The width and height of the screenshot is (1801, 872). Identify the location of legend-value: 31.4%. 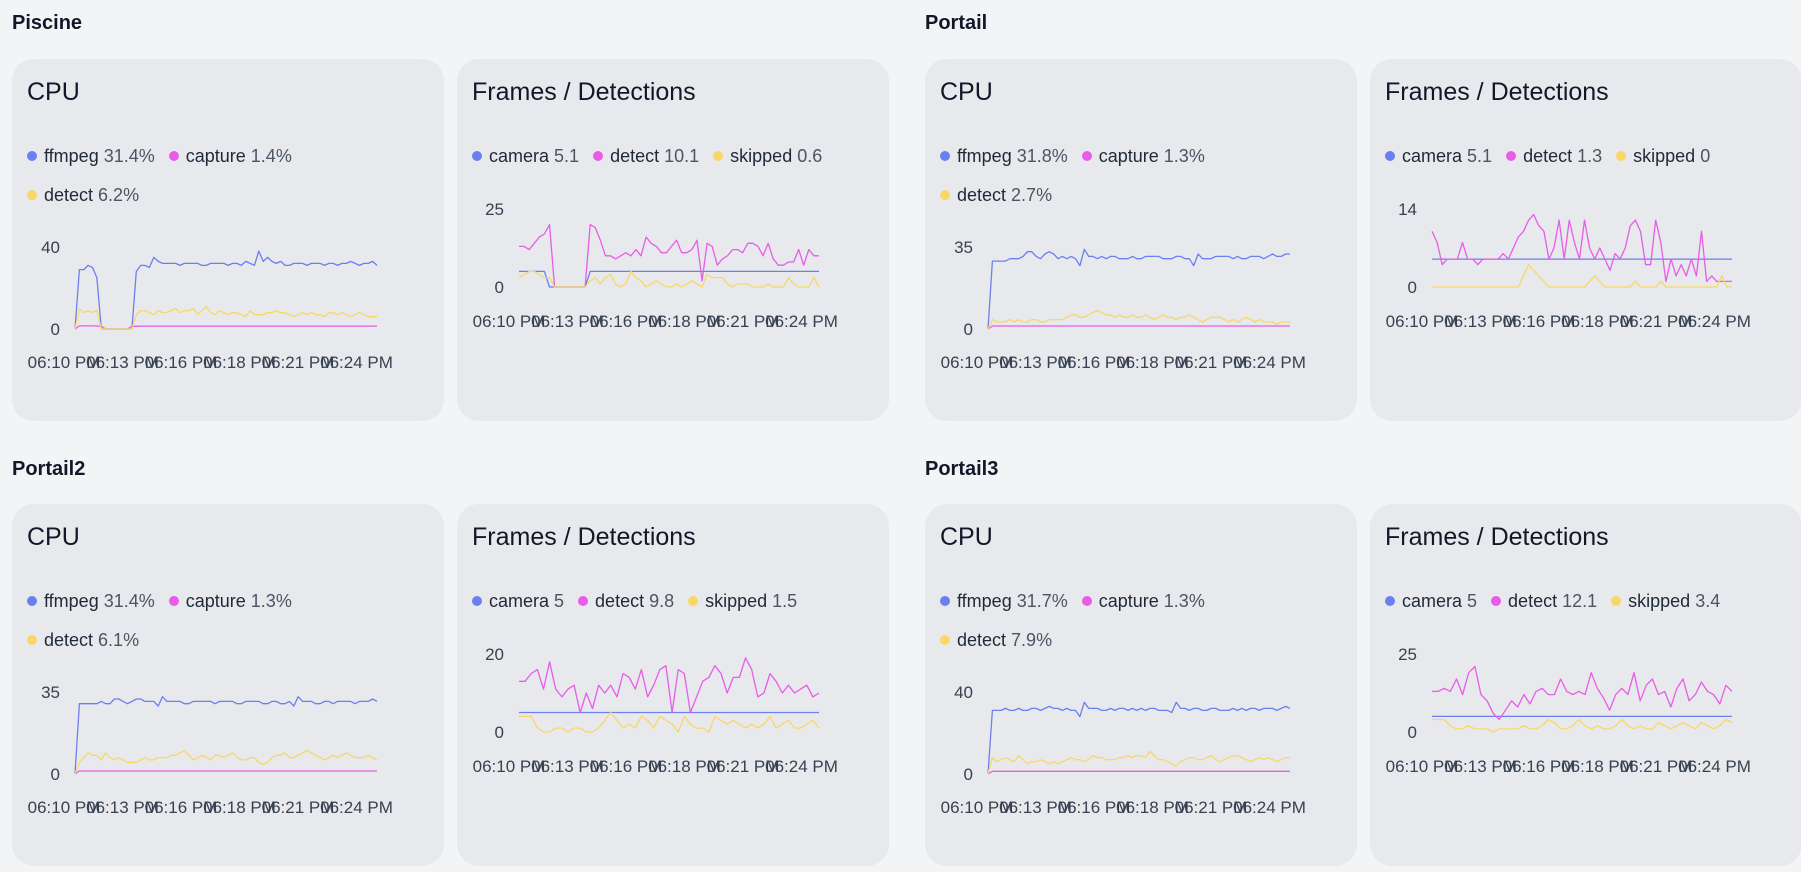
(129, 156).